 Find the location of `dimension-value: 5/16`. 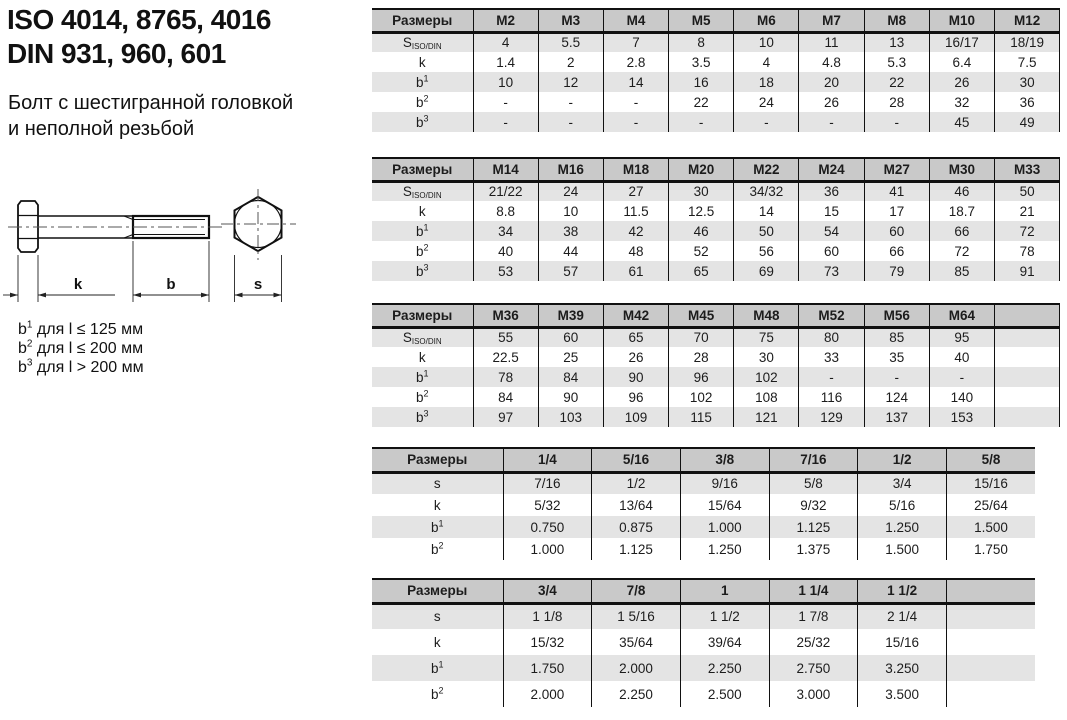

dimension-value: 5/16 is located at coordinates (902, 505).